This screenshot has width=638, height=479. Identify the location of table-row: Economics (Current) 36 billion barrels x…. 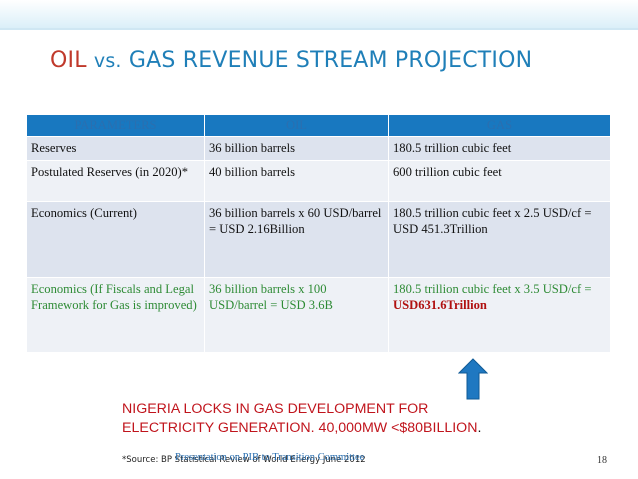
(318, 239).